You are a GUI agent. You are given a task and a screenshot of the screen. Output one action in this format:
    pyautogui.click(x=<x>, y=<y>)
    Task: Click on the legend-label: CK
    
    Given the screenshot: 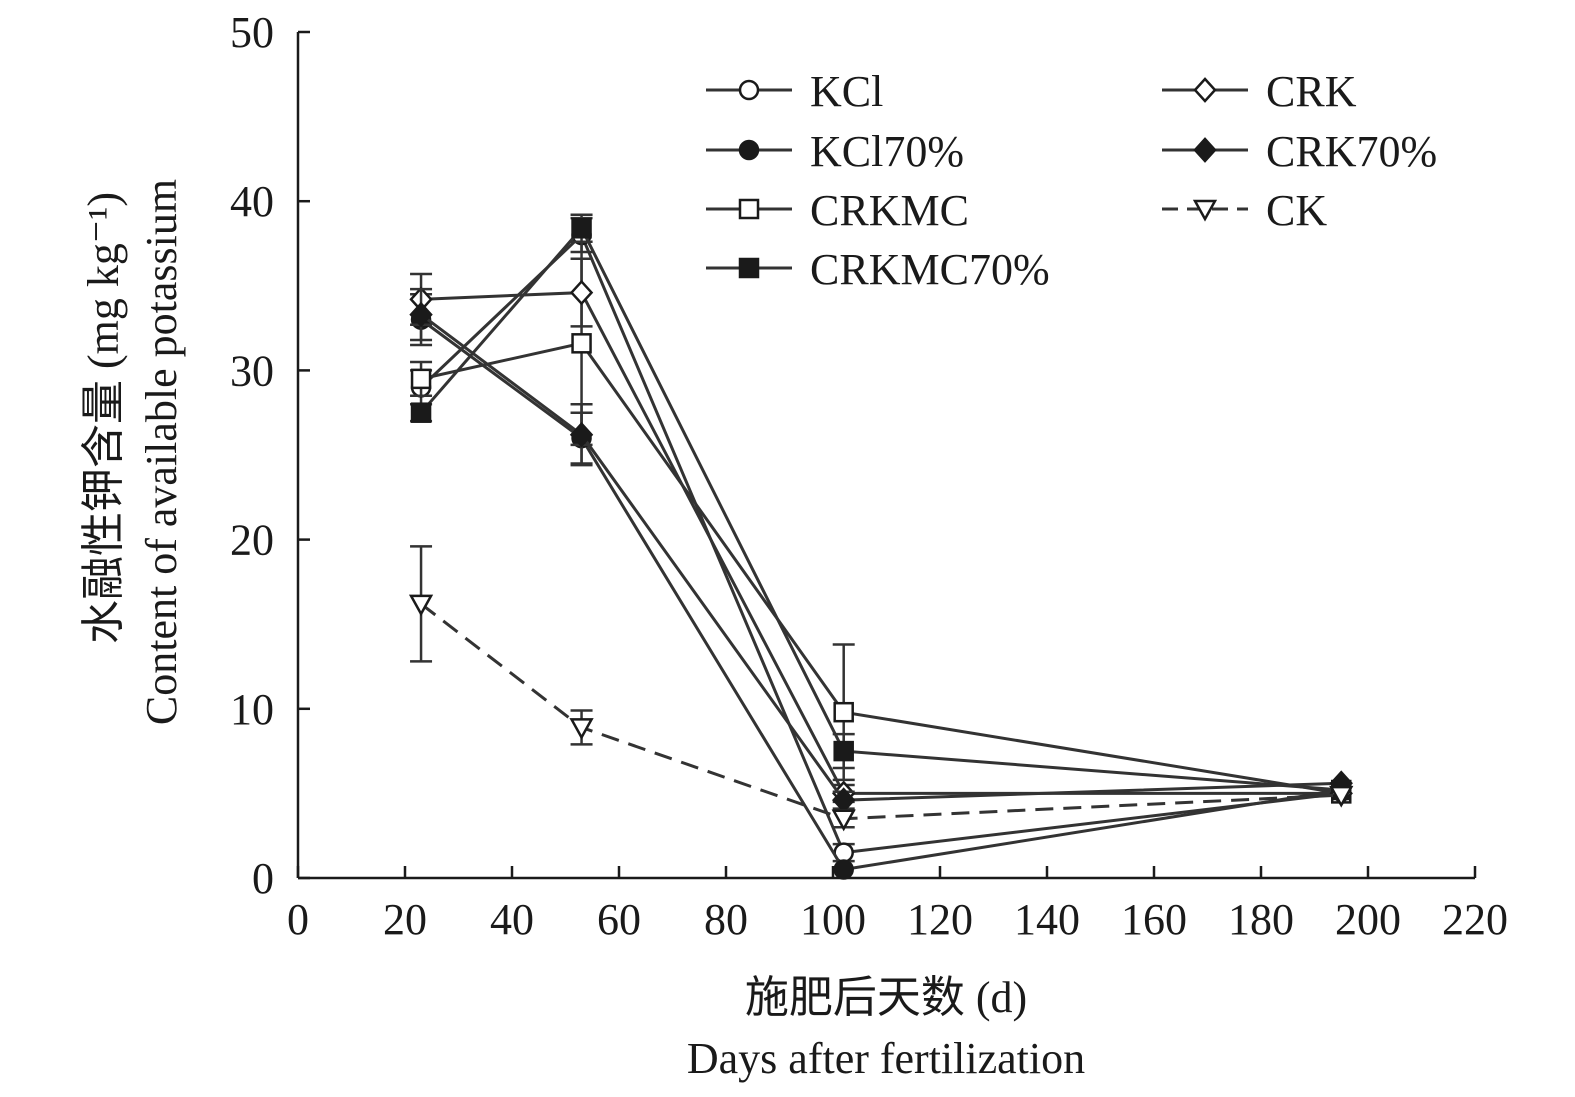 What is the action you would take?
    pyautogui.click(x=1296, y=210)
    